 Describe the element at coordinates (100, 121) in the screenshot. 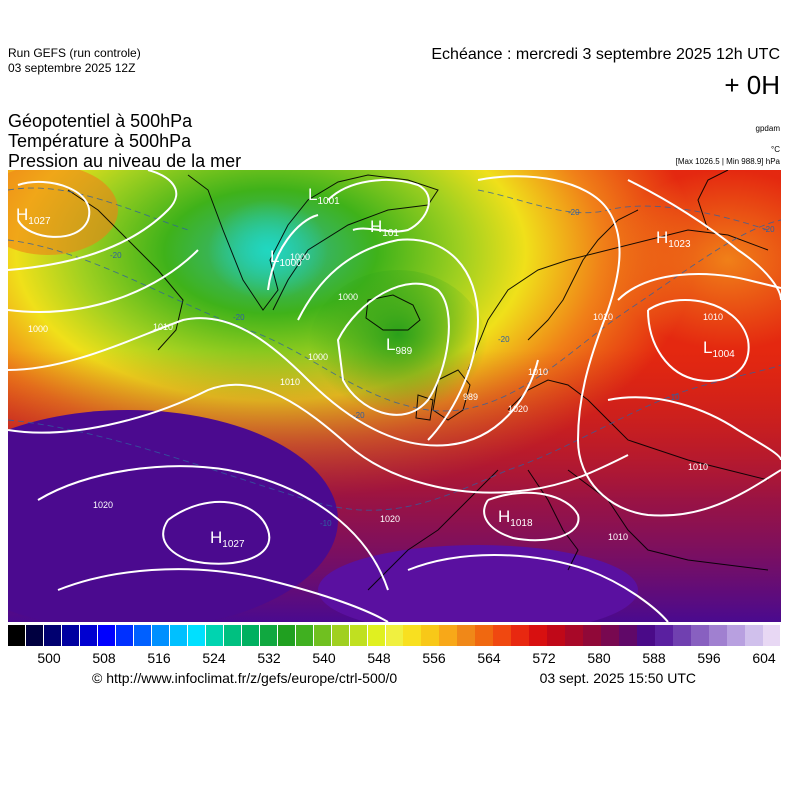

I see `title-geopotential: Géopotentiel à 500hPa` at that location.